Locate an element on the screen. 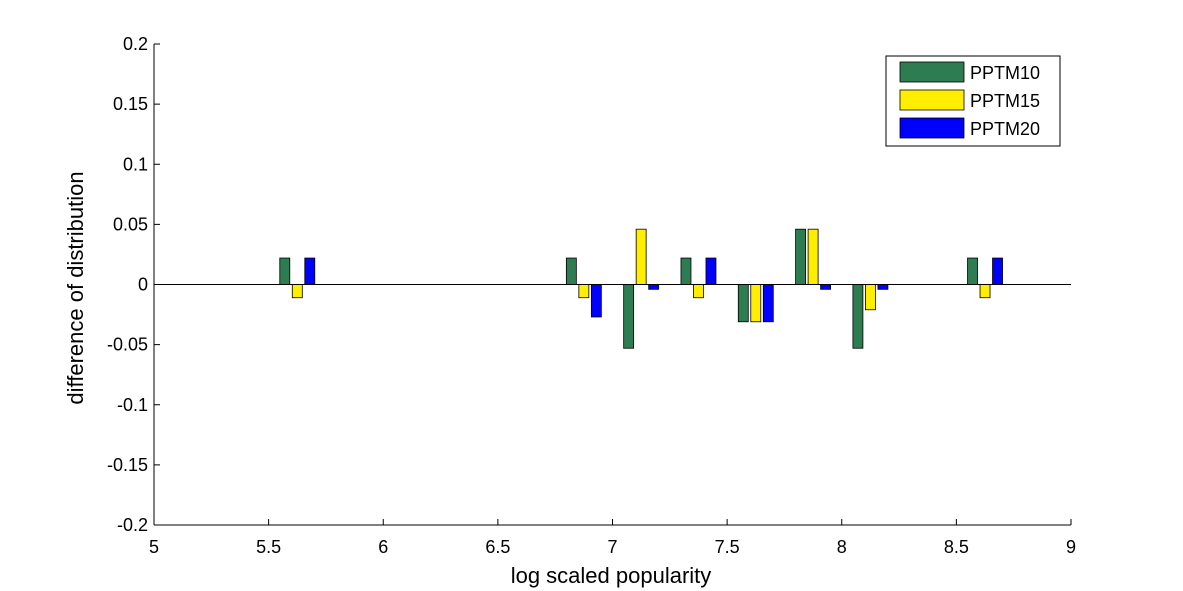 The image size is (1183, 591). x-tick-label: 6 is located at coordinates (383, 547).